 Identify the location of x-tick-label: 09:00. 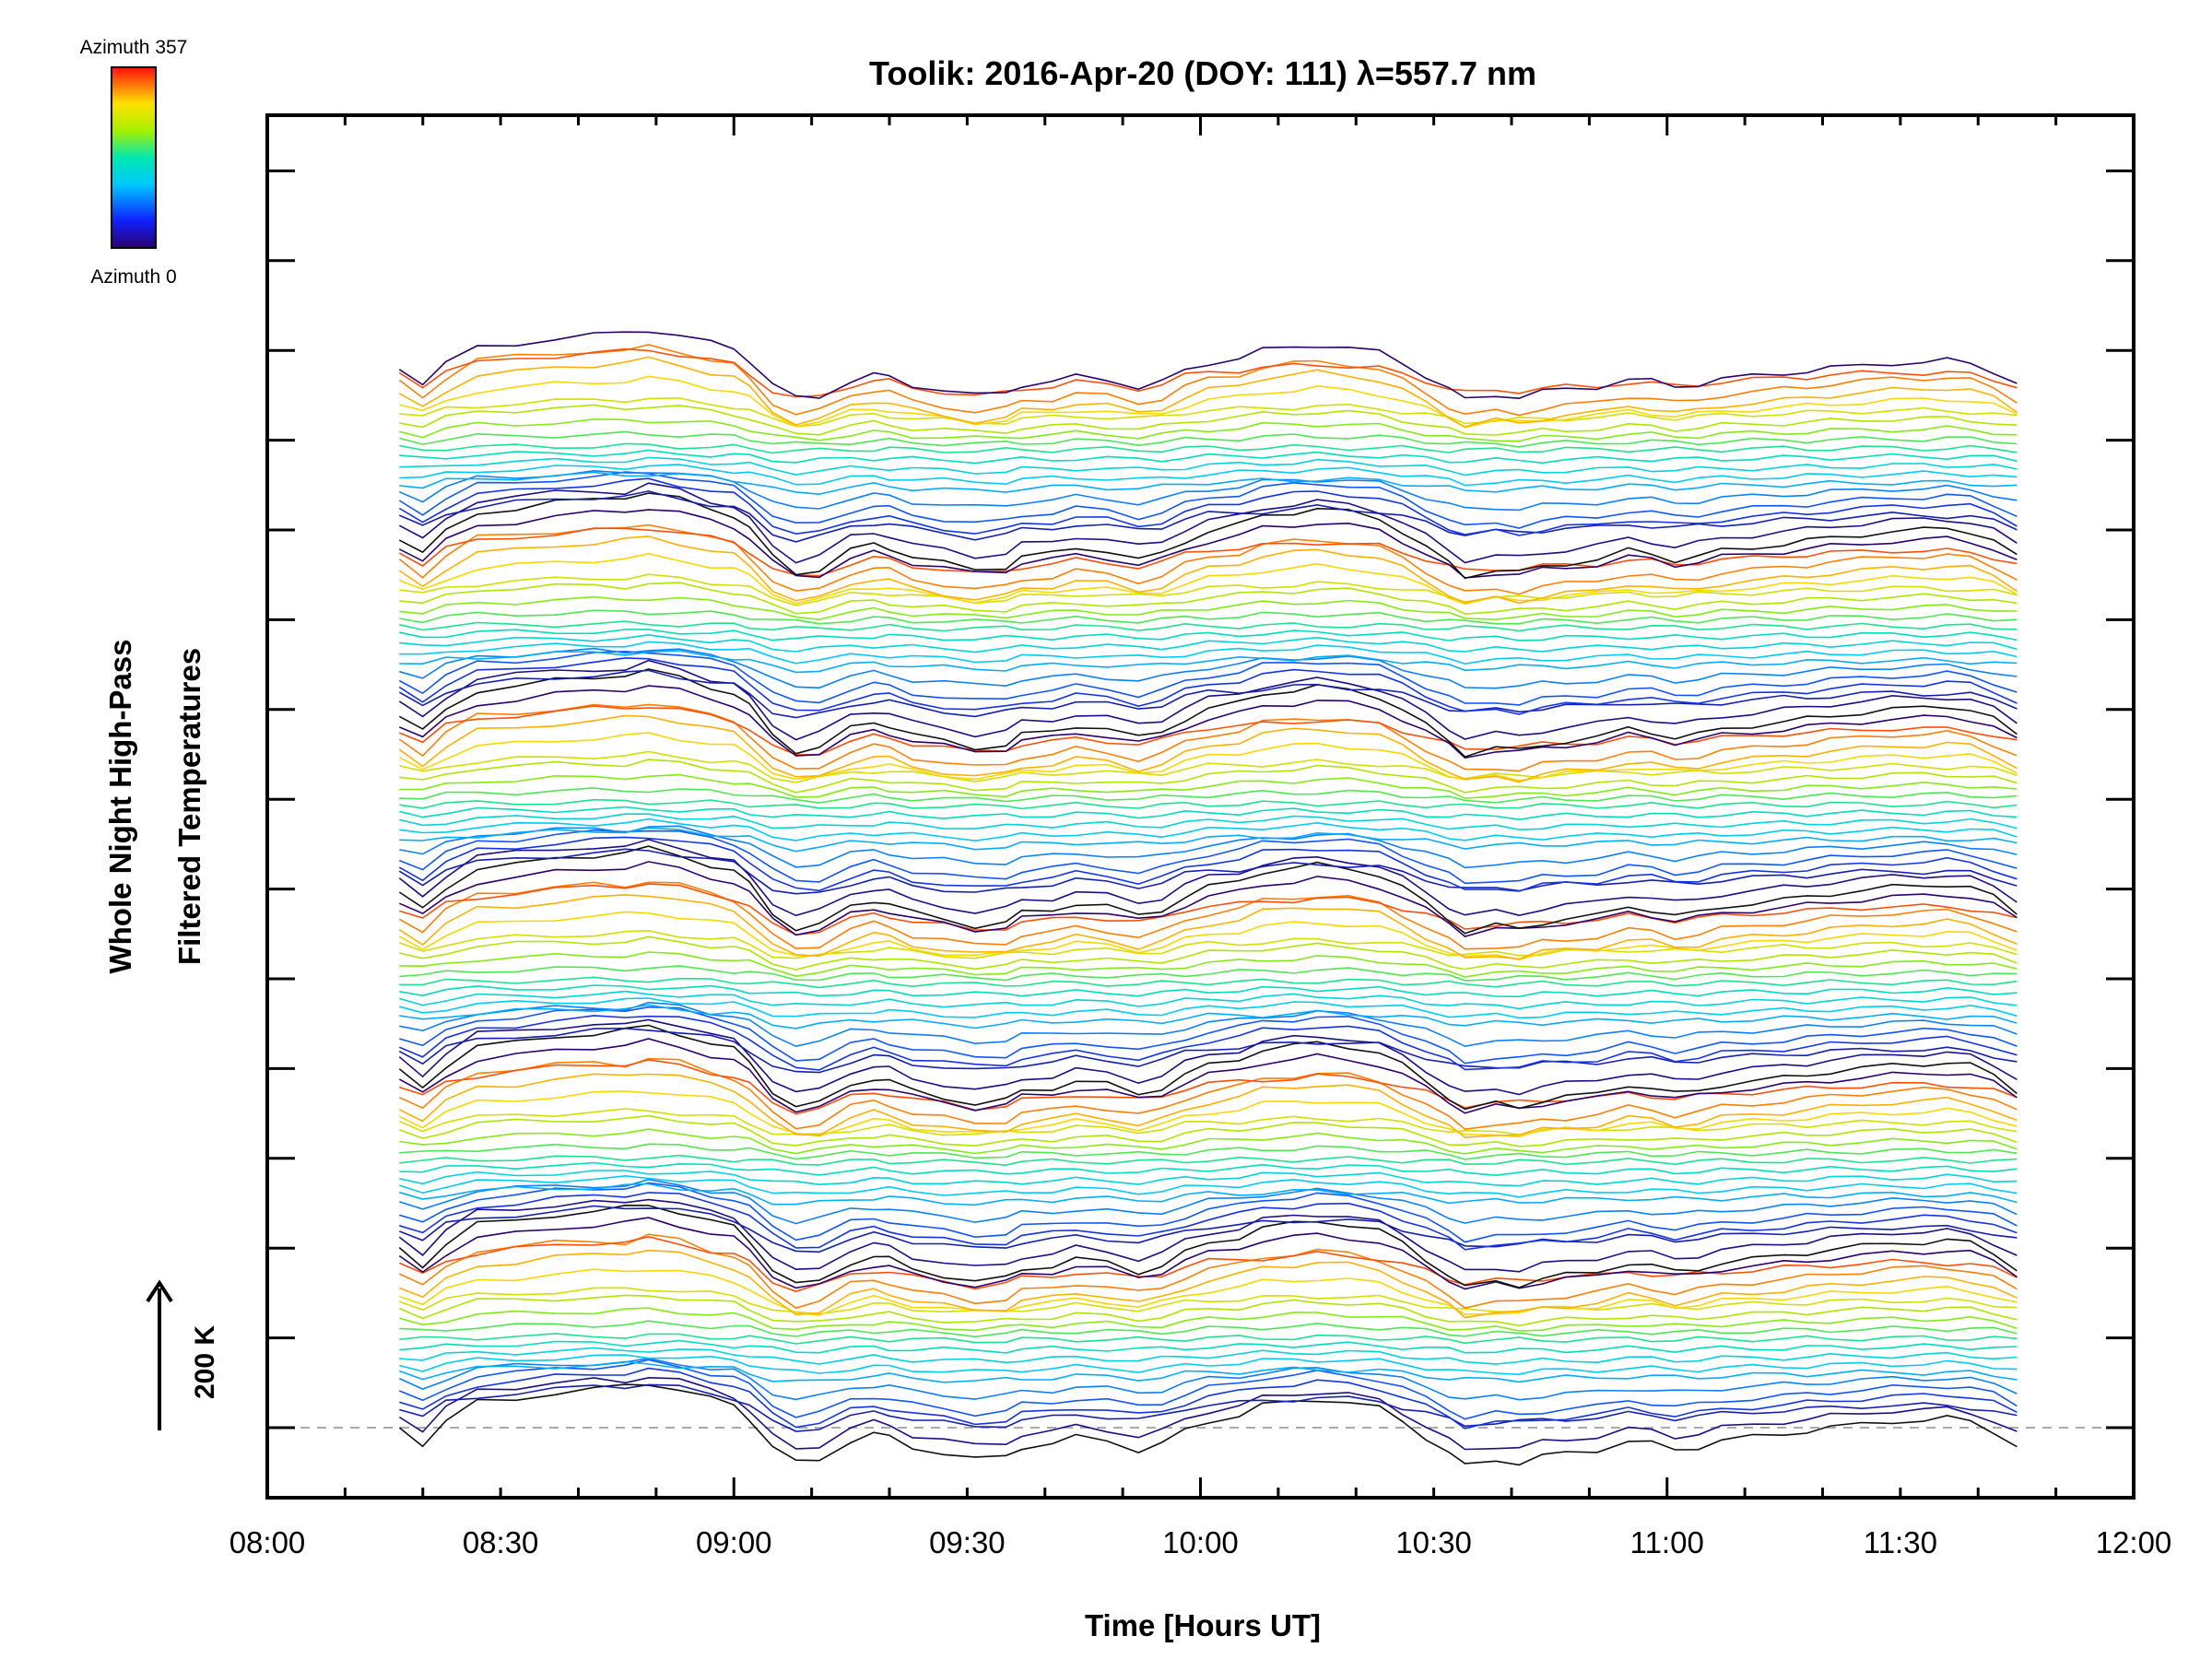
(734, 1542).